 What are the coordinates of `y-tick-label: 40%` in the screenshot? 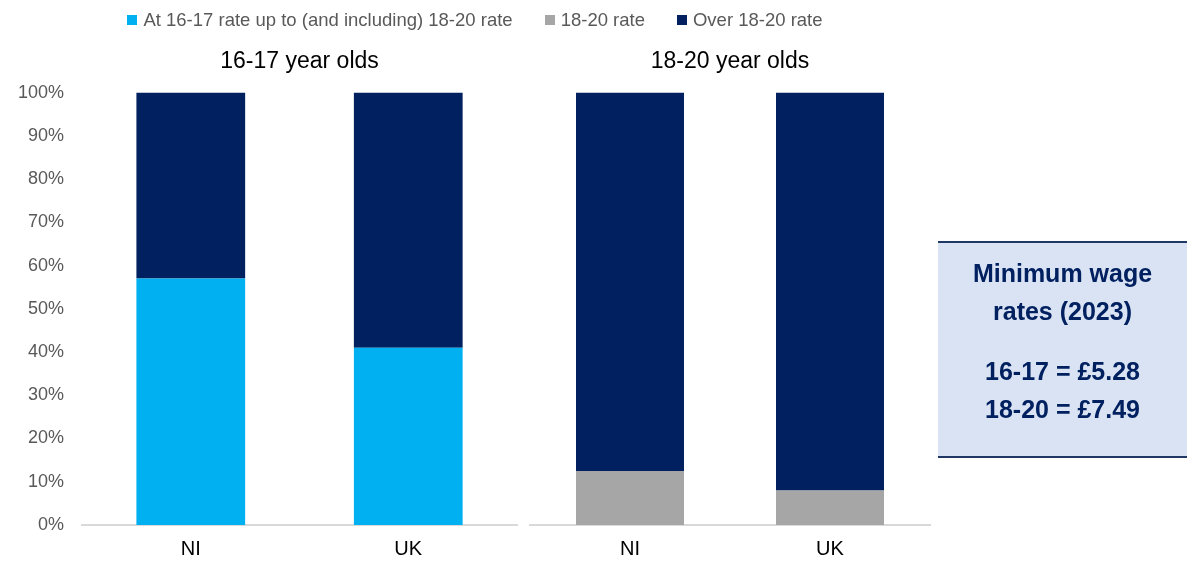 It's located at (46, 351).